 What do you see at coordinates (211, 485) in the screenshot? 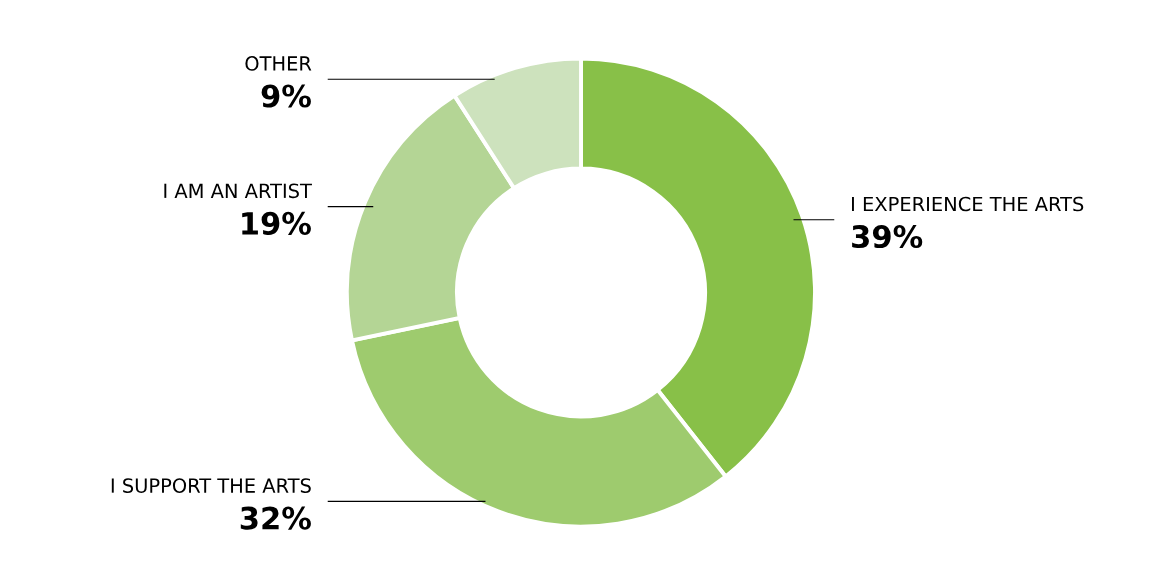
I see `slice-label: I SUPPORT THE ARTS` at bounding box center [211, 485].